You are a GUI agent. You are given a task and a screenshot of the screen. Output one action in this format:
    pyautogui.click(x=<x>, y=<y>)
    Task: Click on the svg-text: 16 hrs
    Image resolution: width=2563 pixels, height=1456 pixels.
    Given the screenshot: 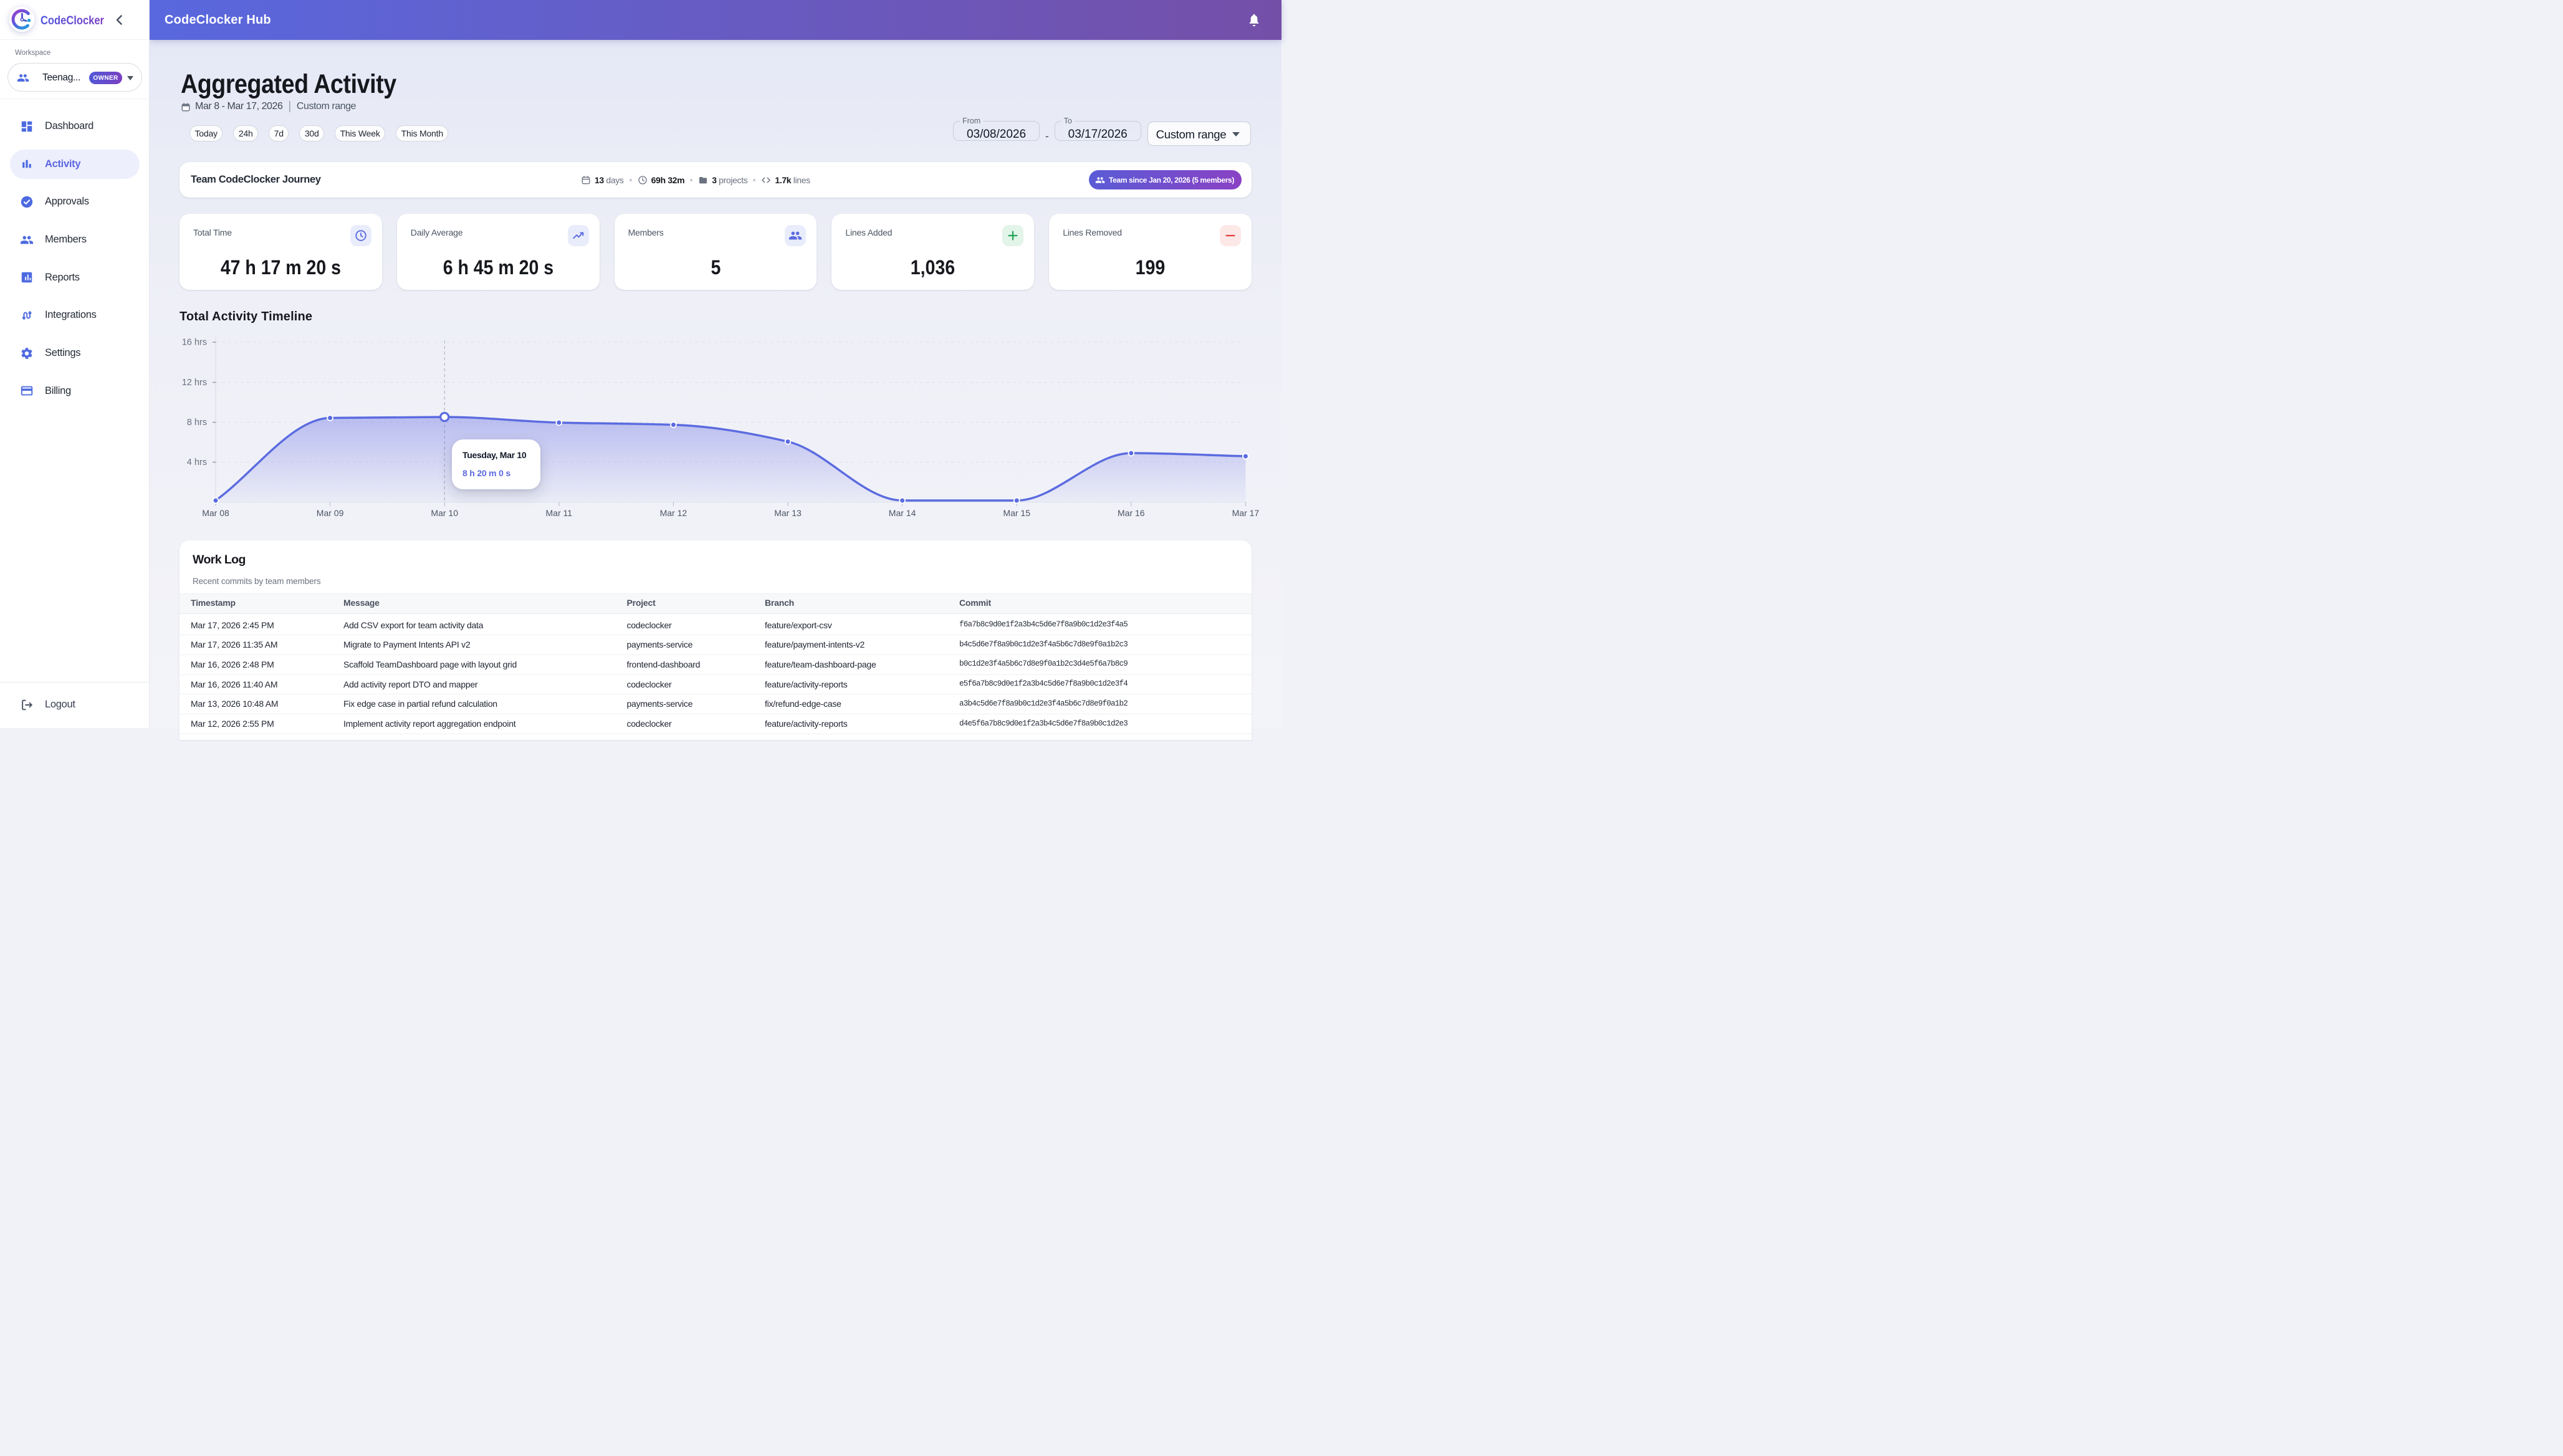 What is the action you would take?
    pyautogui.click(x=194, y=343)
    